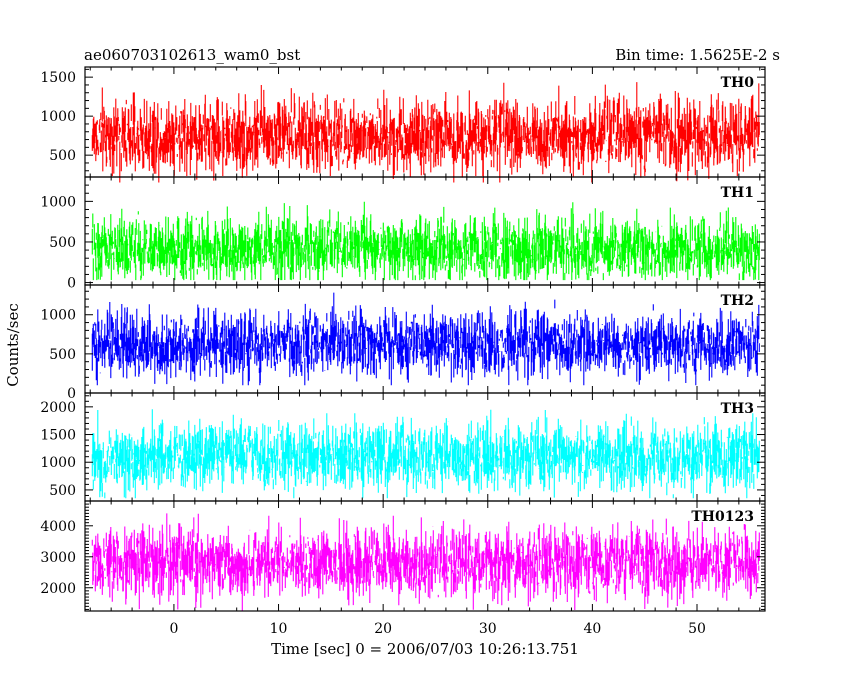 Image resolution: width=850 pixels, height=680 pixels. What do you see at coordinates (425, 454) in the screenshot?
I see `series-line-th3` at bounding box center [425, 454].